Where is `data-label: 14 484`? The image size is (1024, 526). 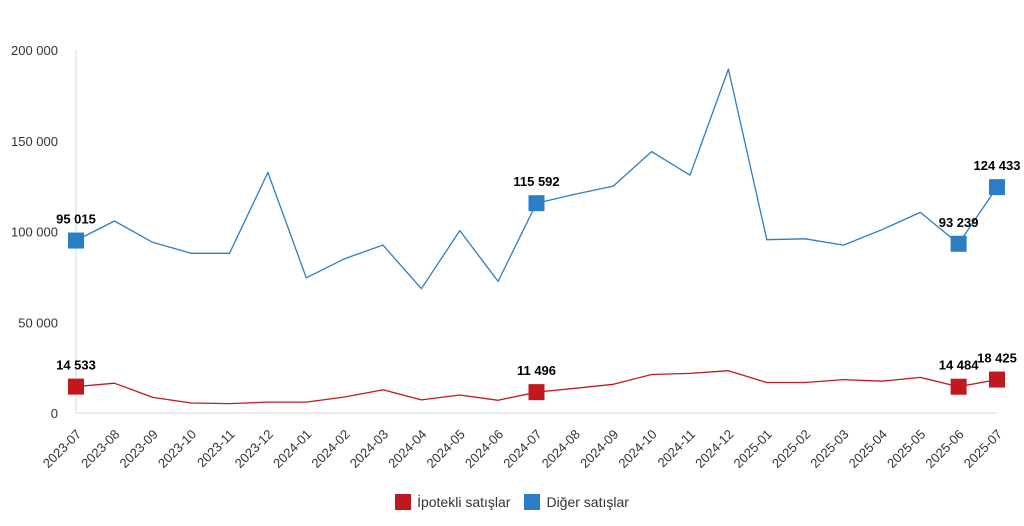 data-label: 14 484 is located at coordinates (959, 365).